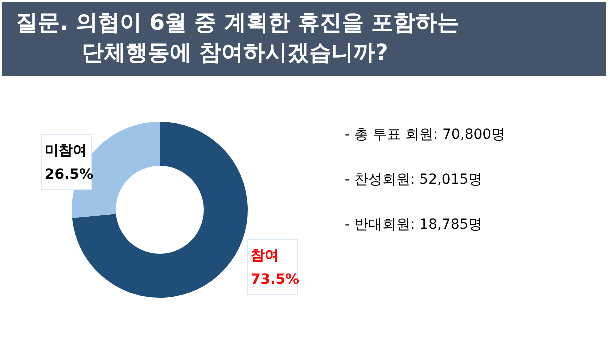  I want to click on text: - 총 투표 회원: 70,800명, so click(425, 135).